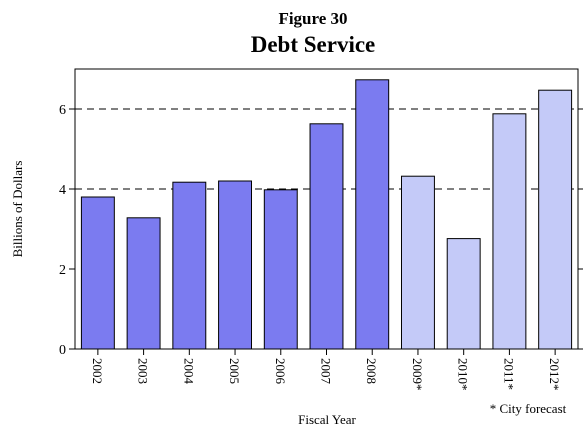 This screenshot has width=583, height=428. I want to click on bar-2002, so click(97, 273).